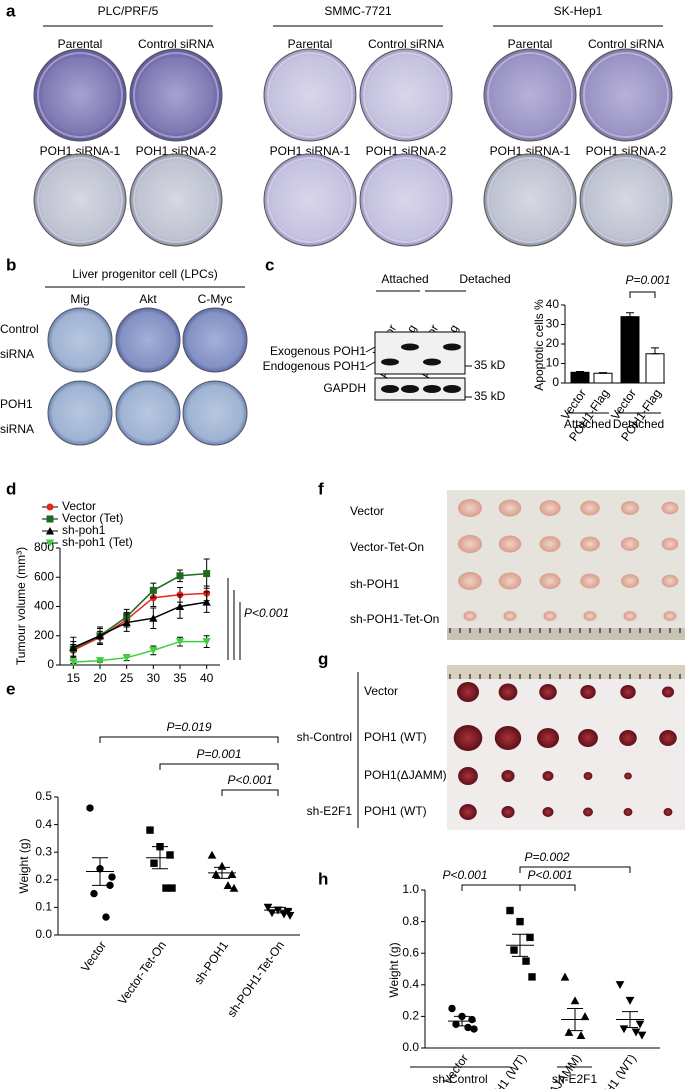 The image size is (685, 1089). What do you see at coordinates (180, 678) in the screenshot?
I see `x-tick-label: 35` at bounding box center [180, 678].